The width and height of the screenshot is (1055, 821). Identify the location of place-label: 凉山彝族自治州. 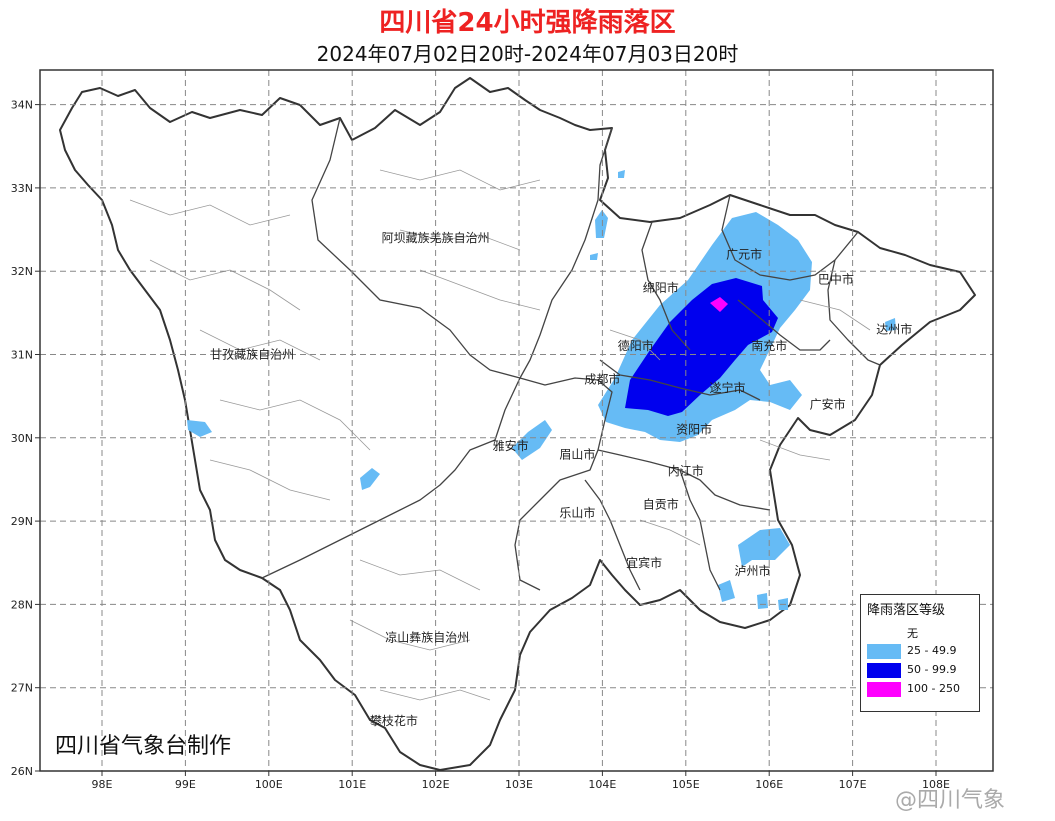
(427, 637).